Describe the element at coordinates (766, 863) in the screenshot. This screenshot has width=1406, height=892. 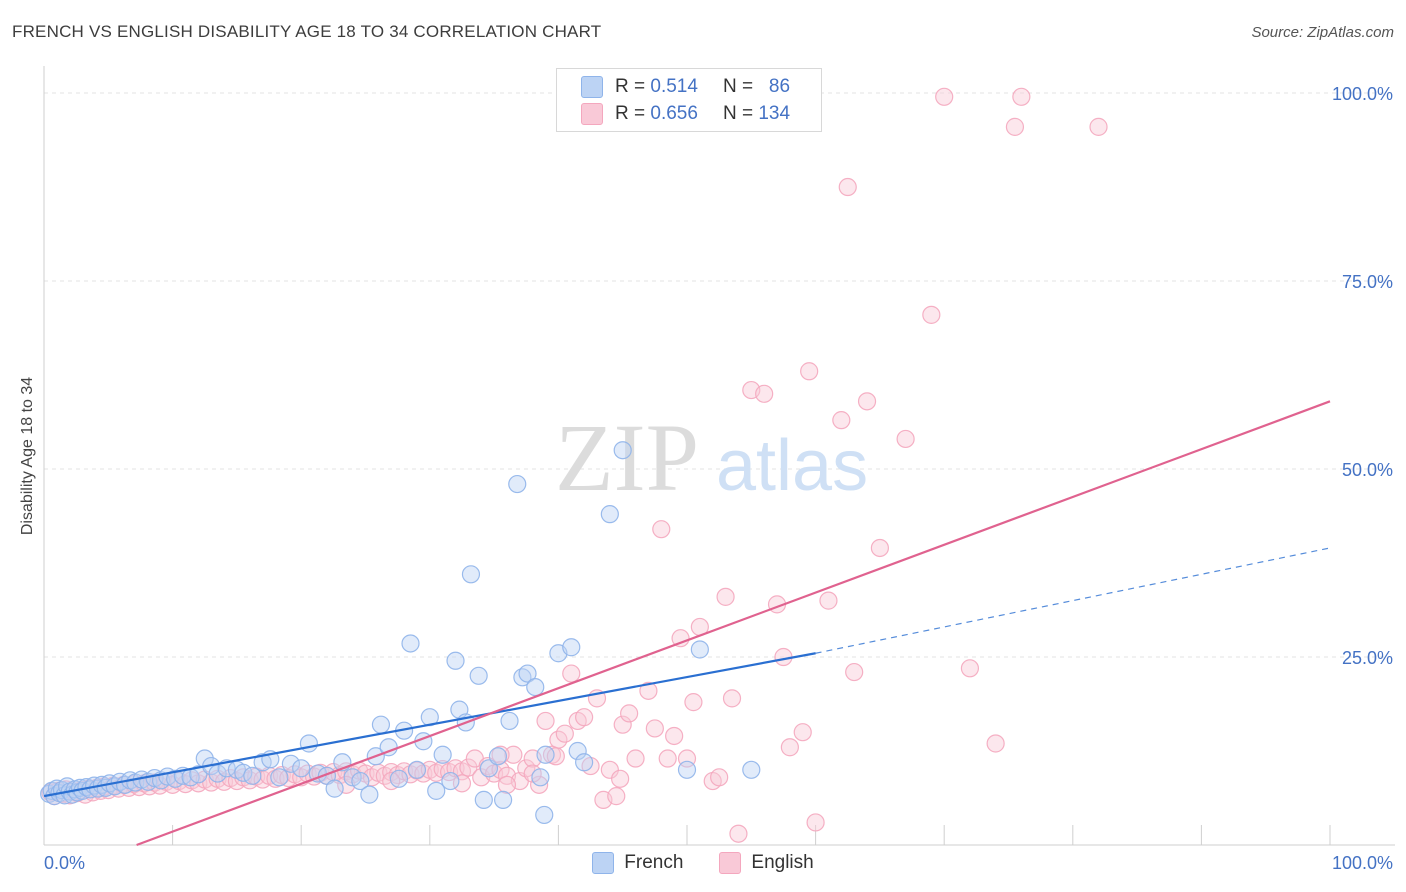
I see `legend-item-english: English` at that location.